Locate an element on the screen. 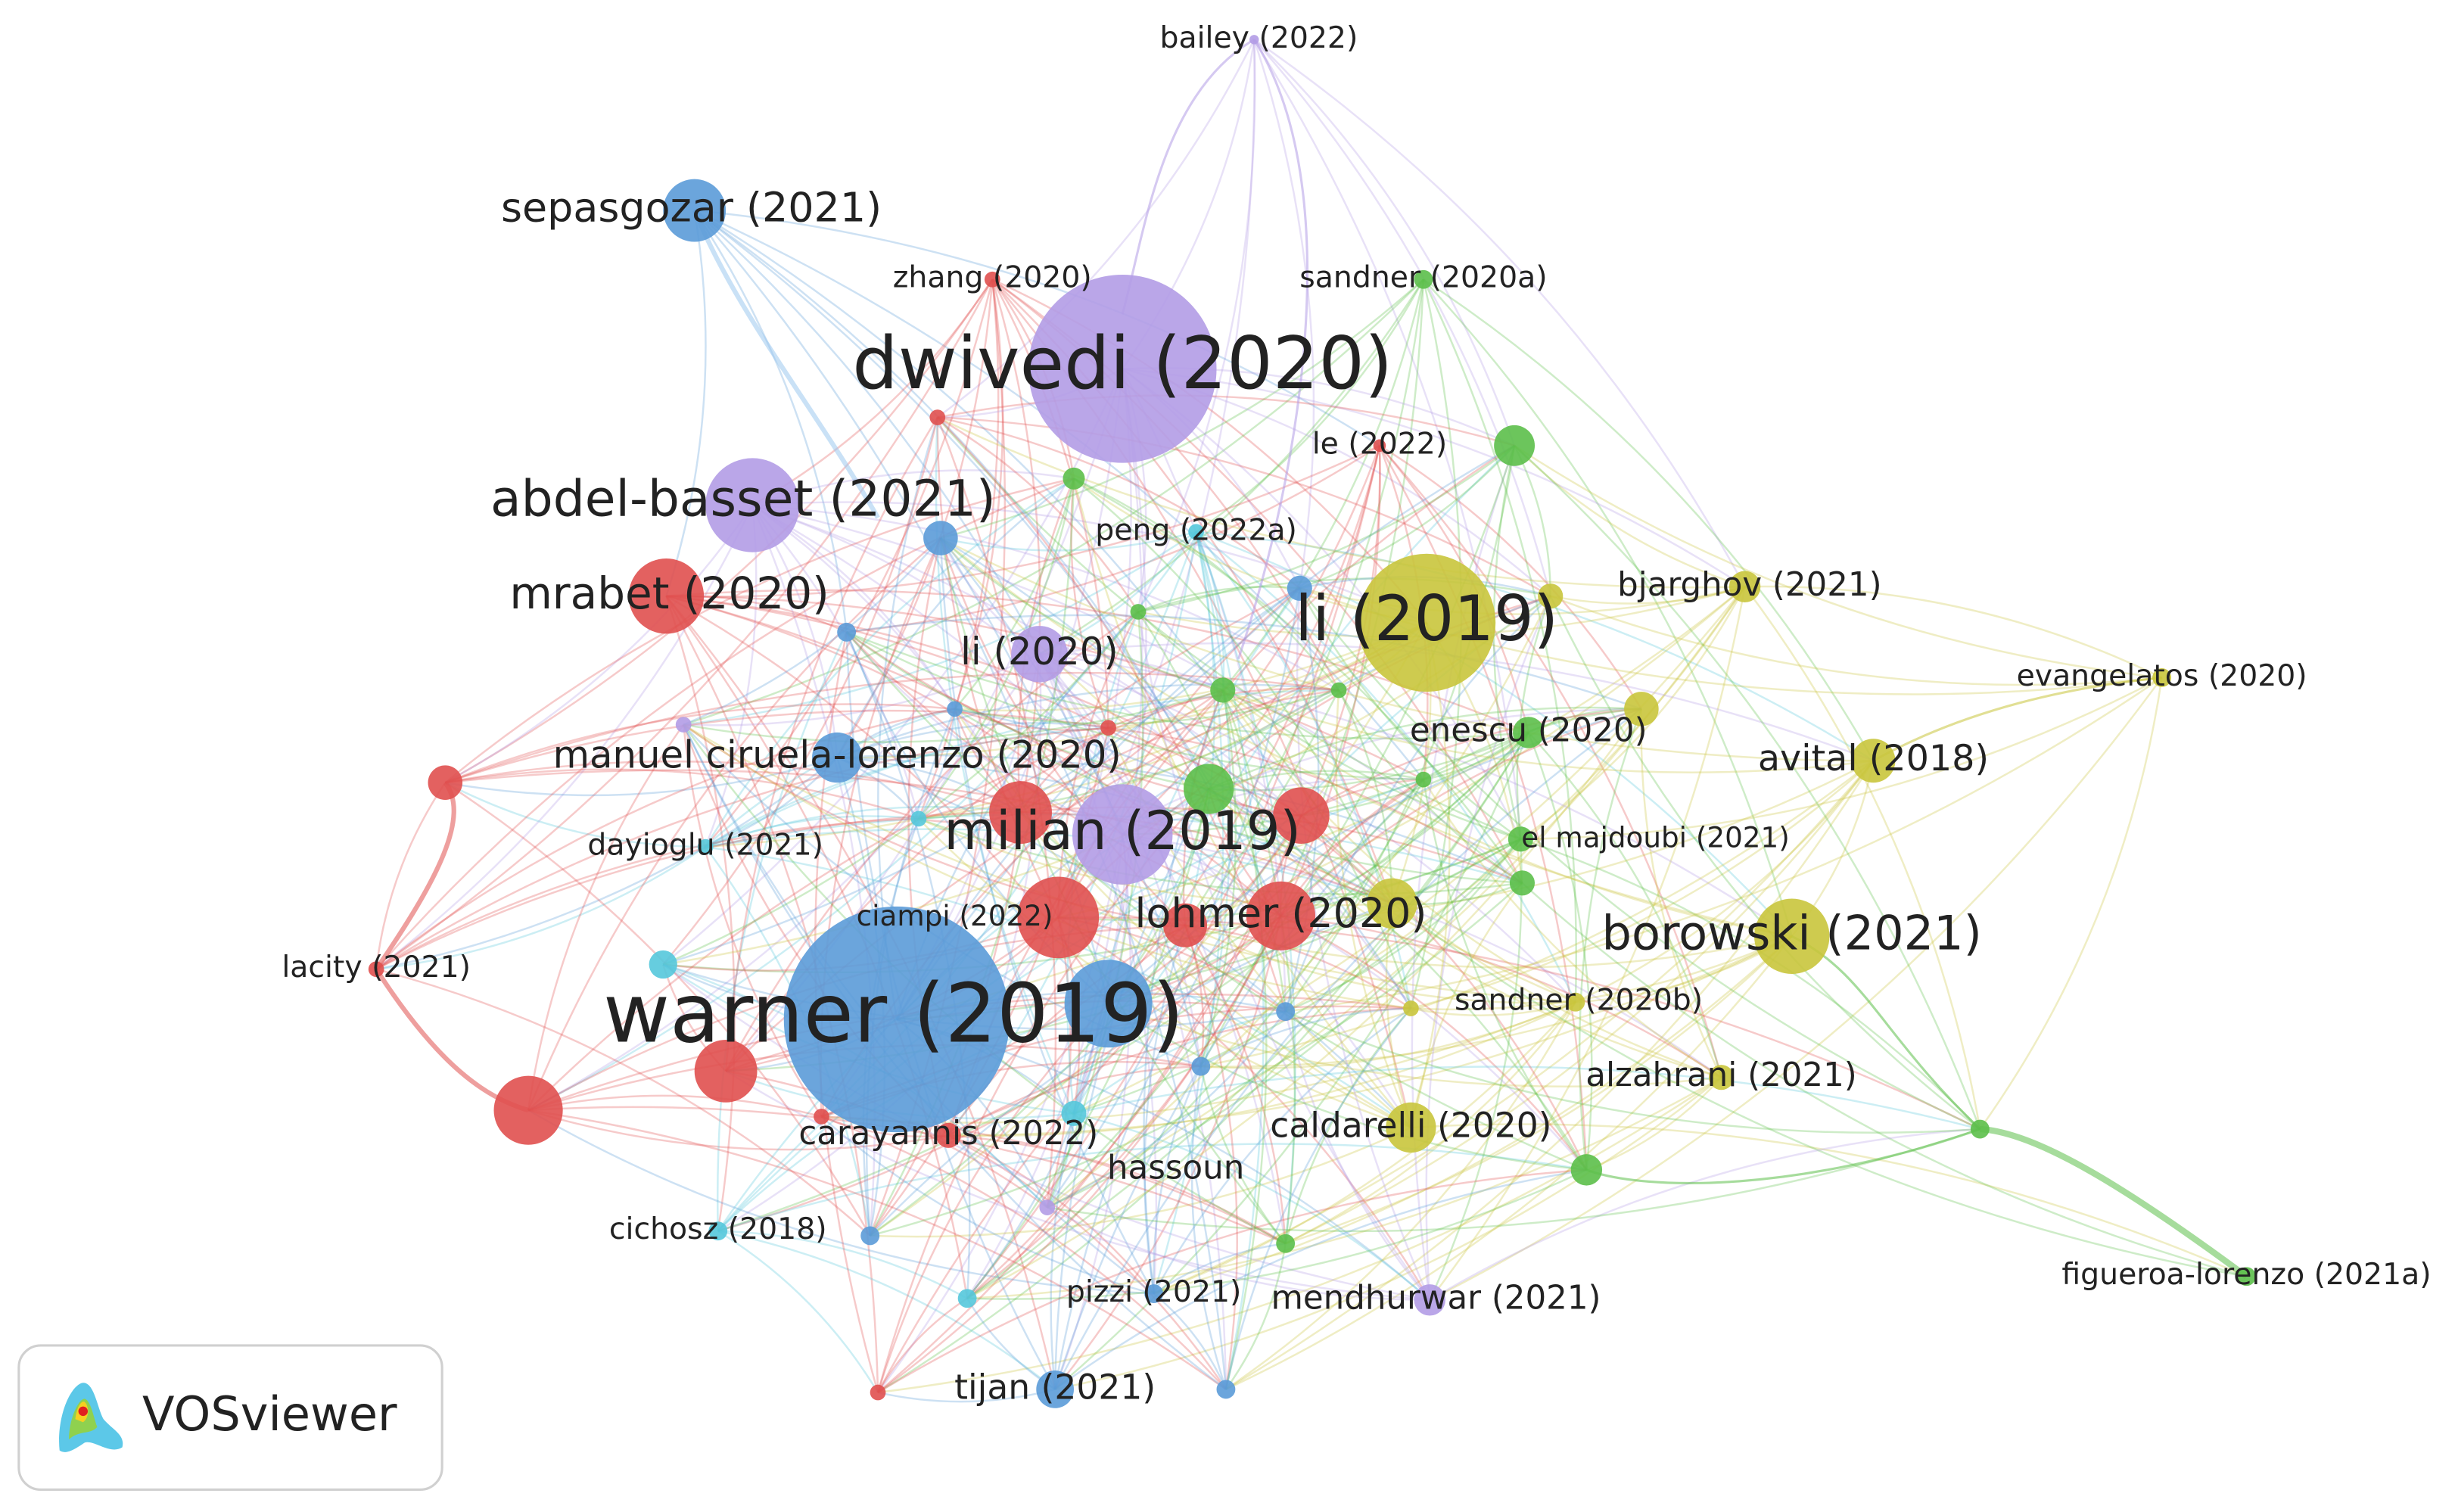 The image size is (2455, 1512). logo: VOSviewer is located at coordinates (230, 1418).